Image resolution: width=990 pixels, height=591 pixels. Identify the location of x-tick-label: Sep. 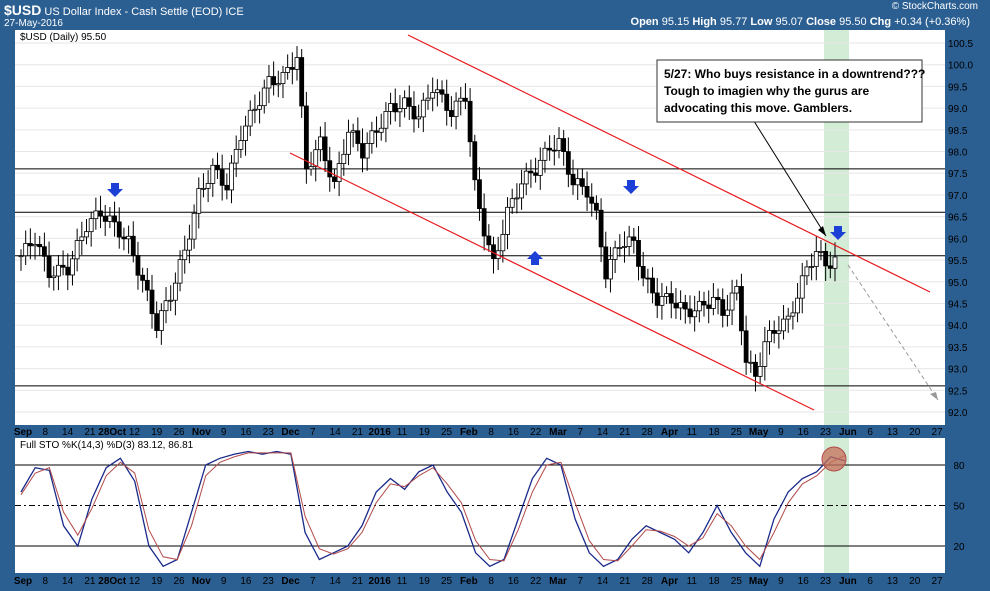
(23, 432).